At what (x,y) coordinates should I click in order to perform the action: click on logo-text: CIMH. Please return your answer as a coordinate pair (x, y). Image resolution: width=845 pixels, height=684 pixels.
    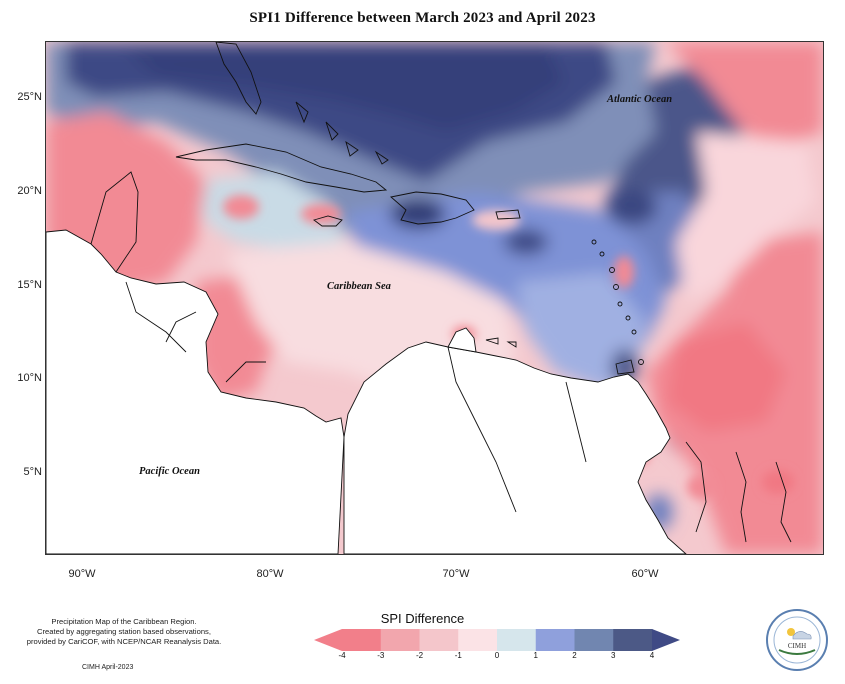
    Looking at the image, I should click on (797, 646).